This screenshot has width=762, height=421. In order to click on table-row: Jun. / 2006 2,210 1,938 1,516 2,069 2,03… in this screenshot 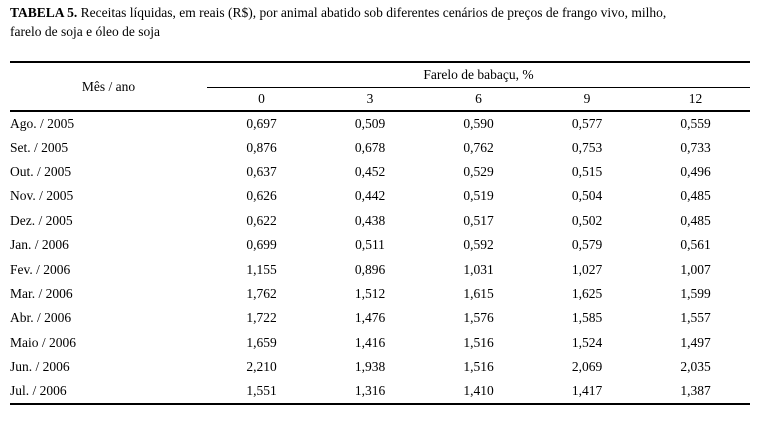, I will do `click(380, 367)`.